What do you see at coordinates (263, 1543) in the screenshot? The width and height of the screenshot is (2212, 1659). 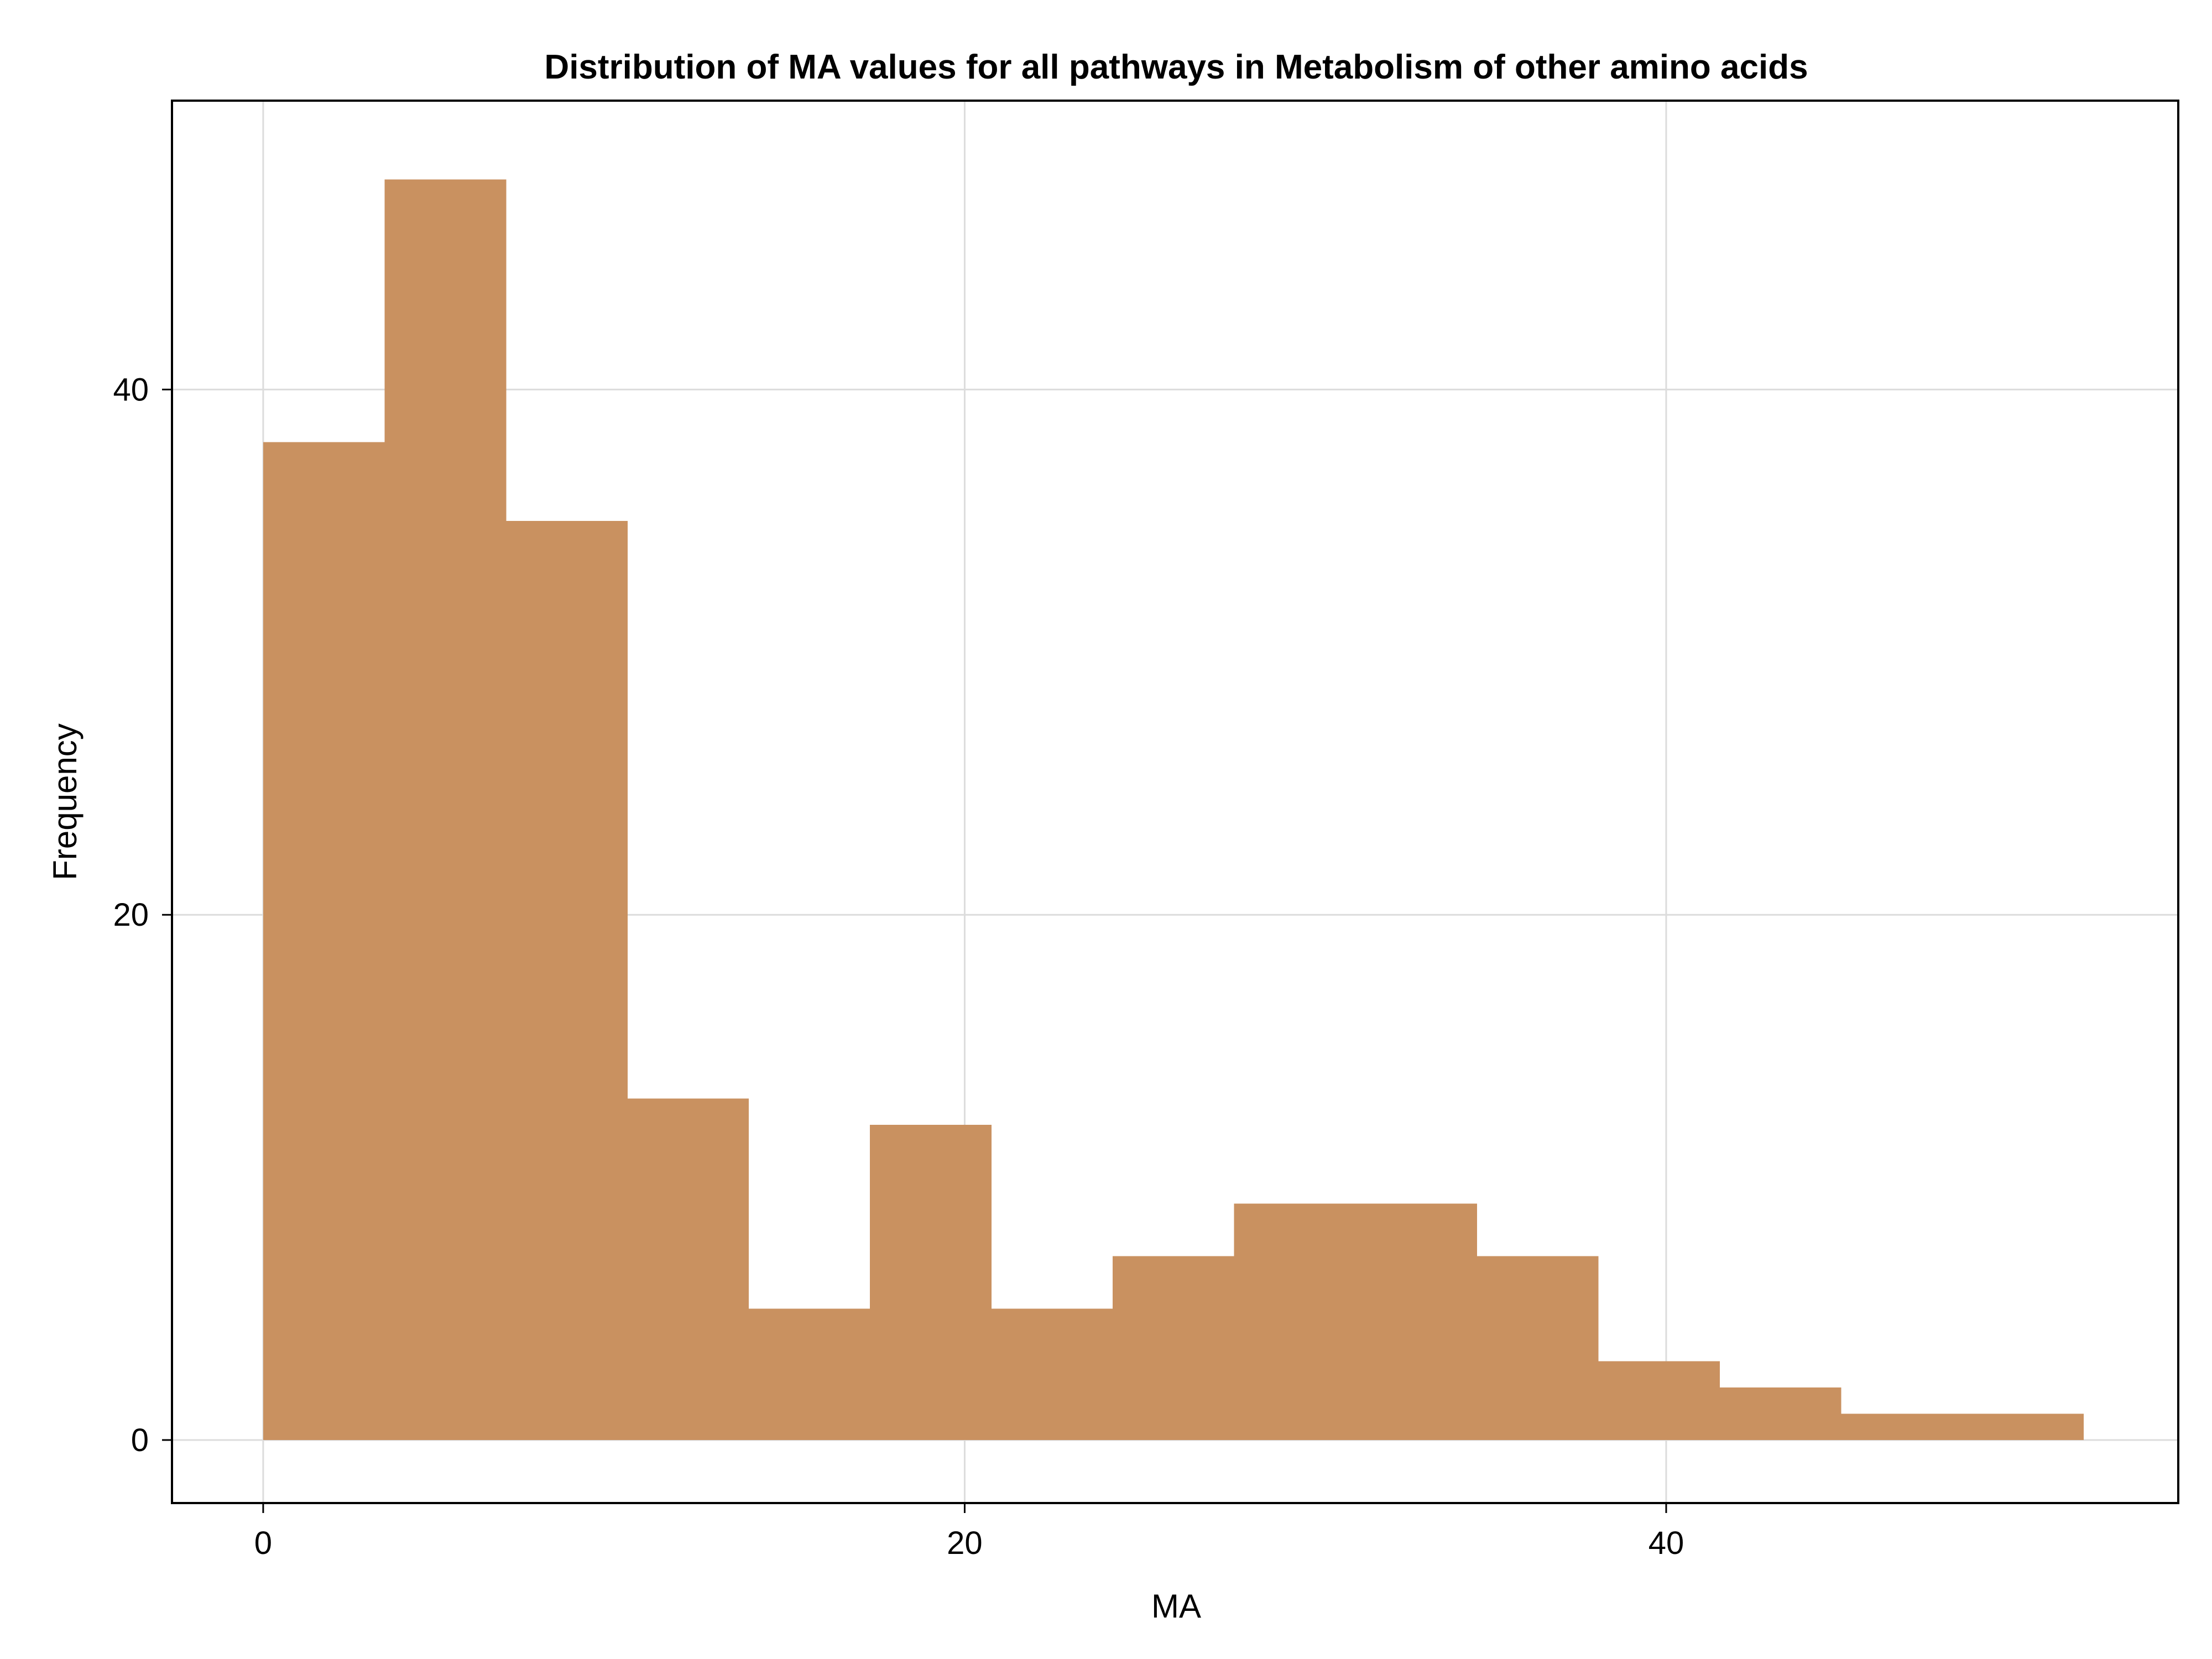 I see `x-tick-label: 0` at bounding box center [263, 1543].